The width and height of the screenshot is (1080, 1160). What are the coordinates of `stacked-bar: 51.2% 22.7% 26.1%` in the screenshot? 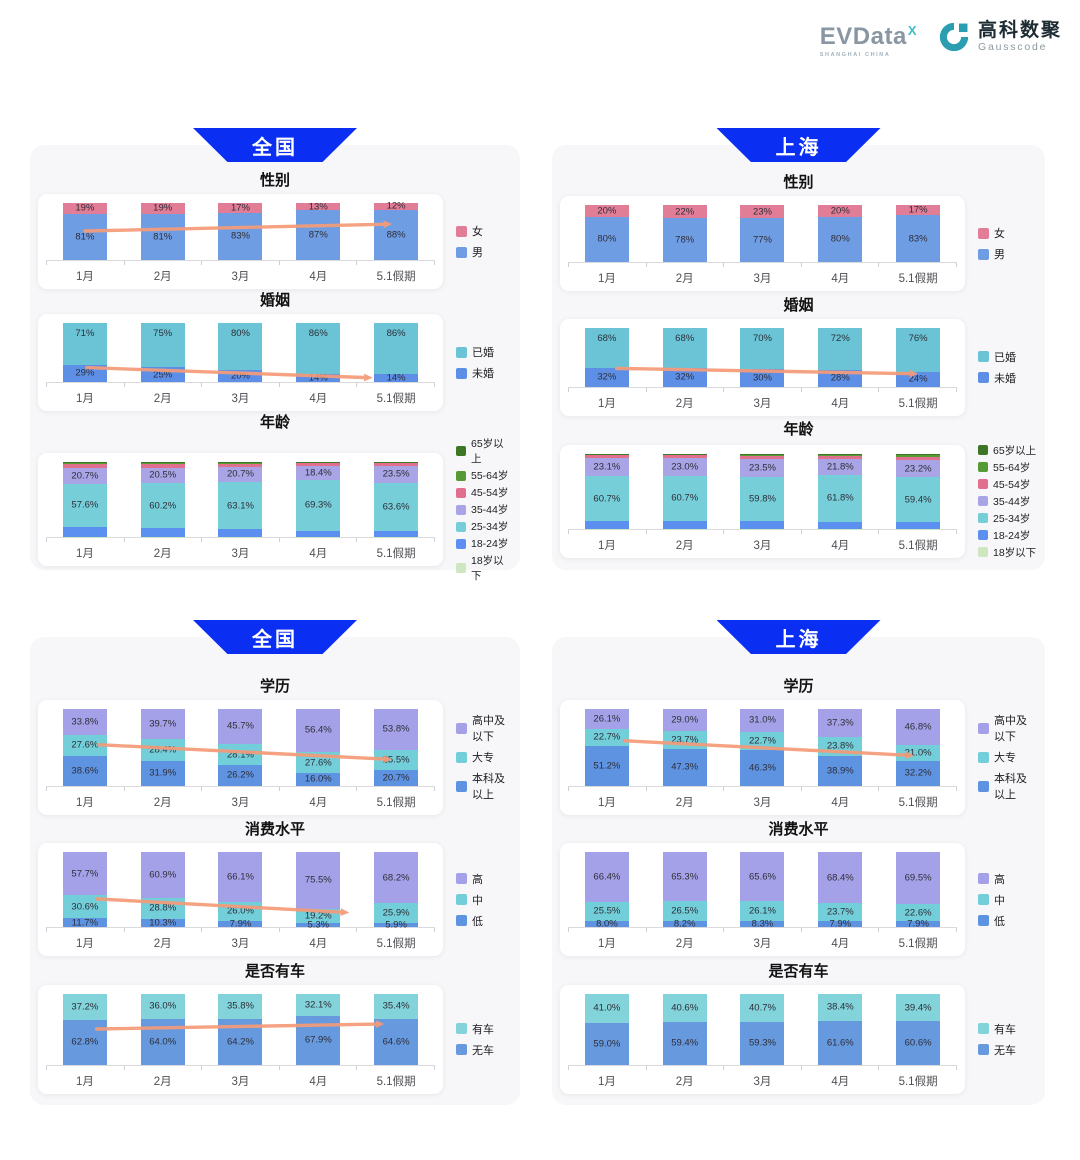 It's located at (606, 747).